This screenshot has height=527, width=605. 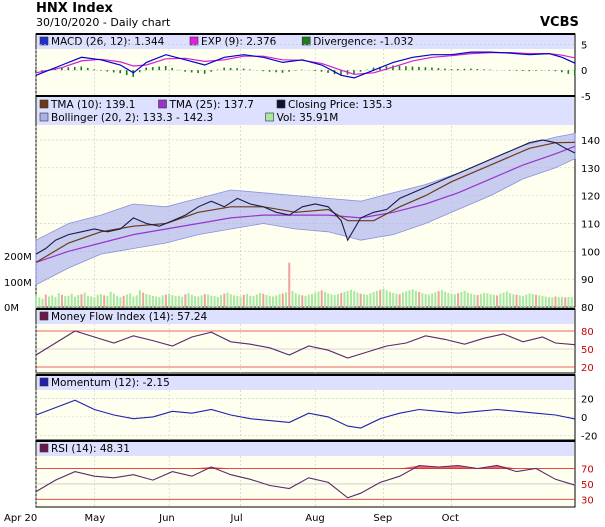 I want to click on macd-tick-label: -5, so click(x=586, y=97).